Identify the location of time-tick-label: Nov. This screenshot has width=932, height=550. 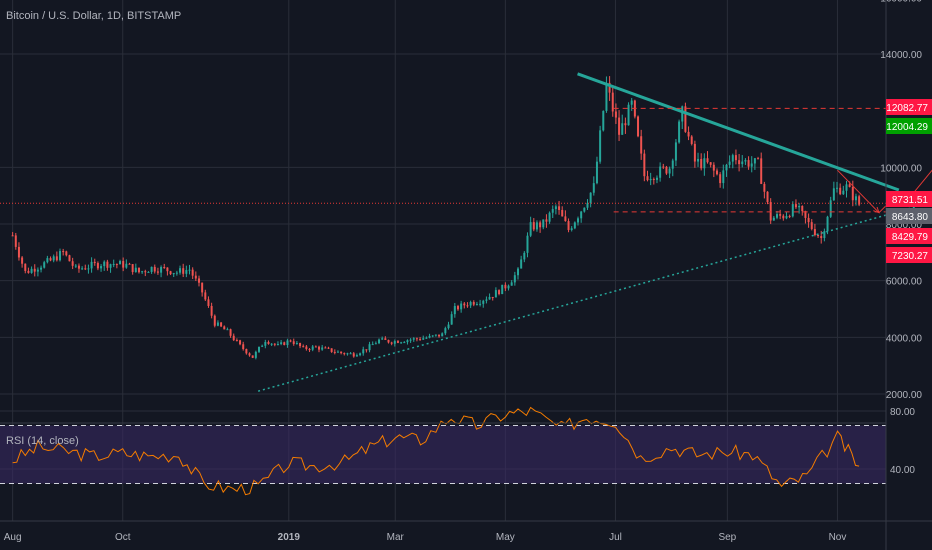
(838, 537).